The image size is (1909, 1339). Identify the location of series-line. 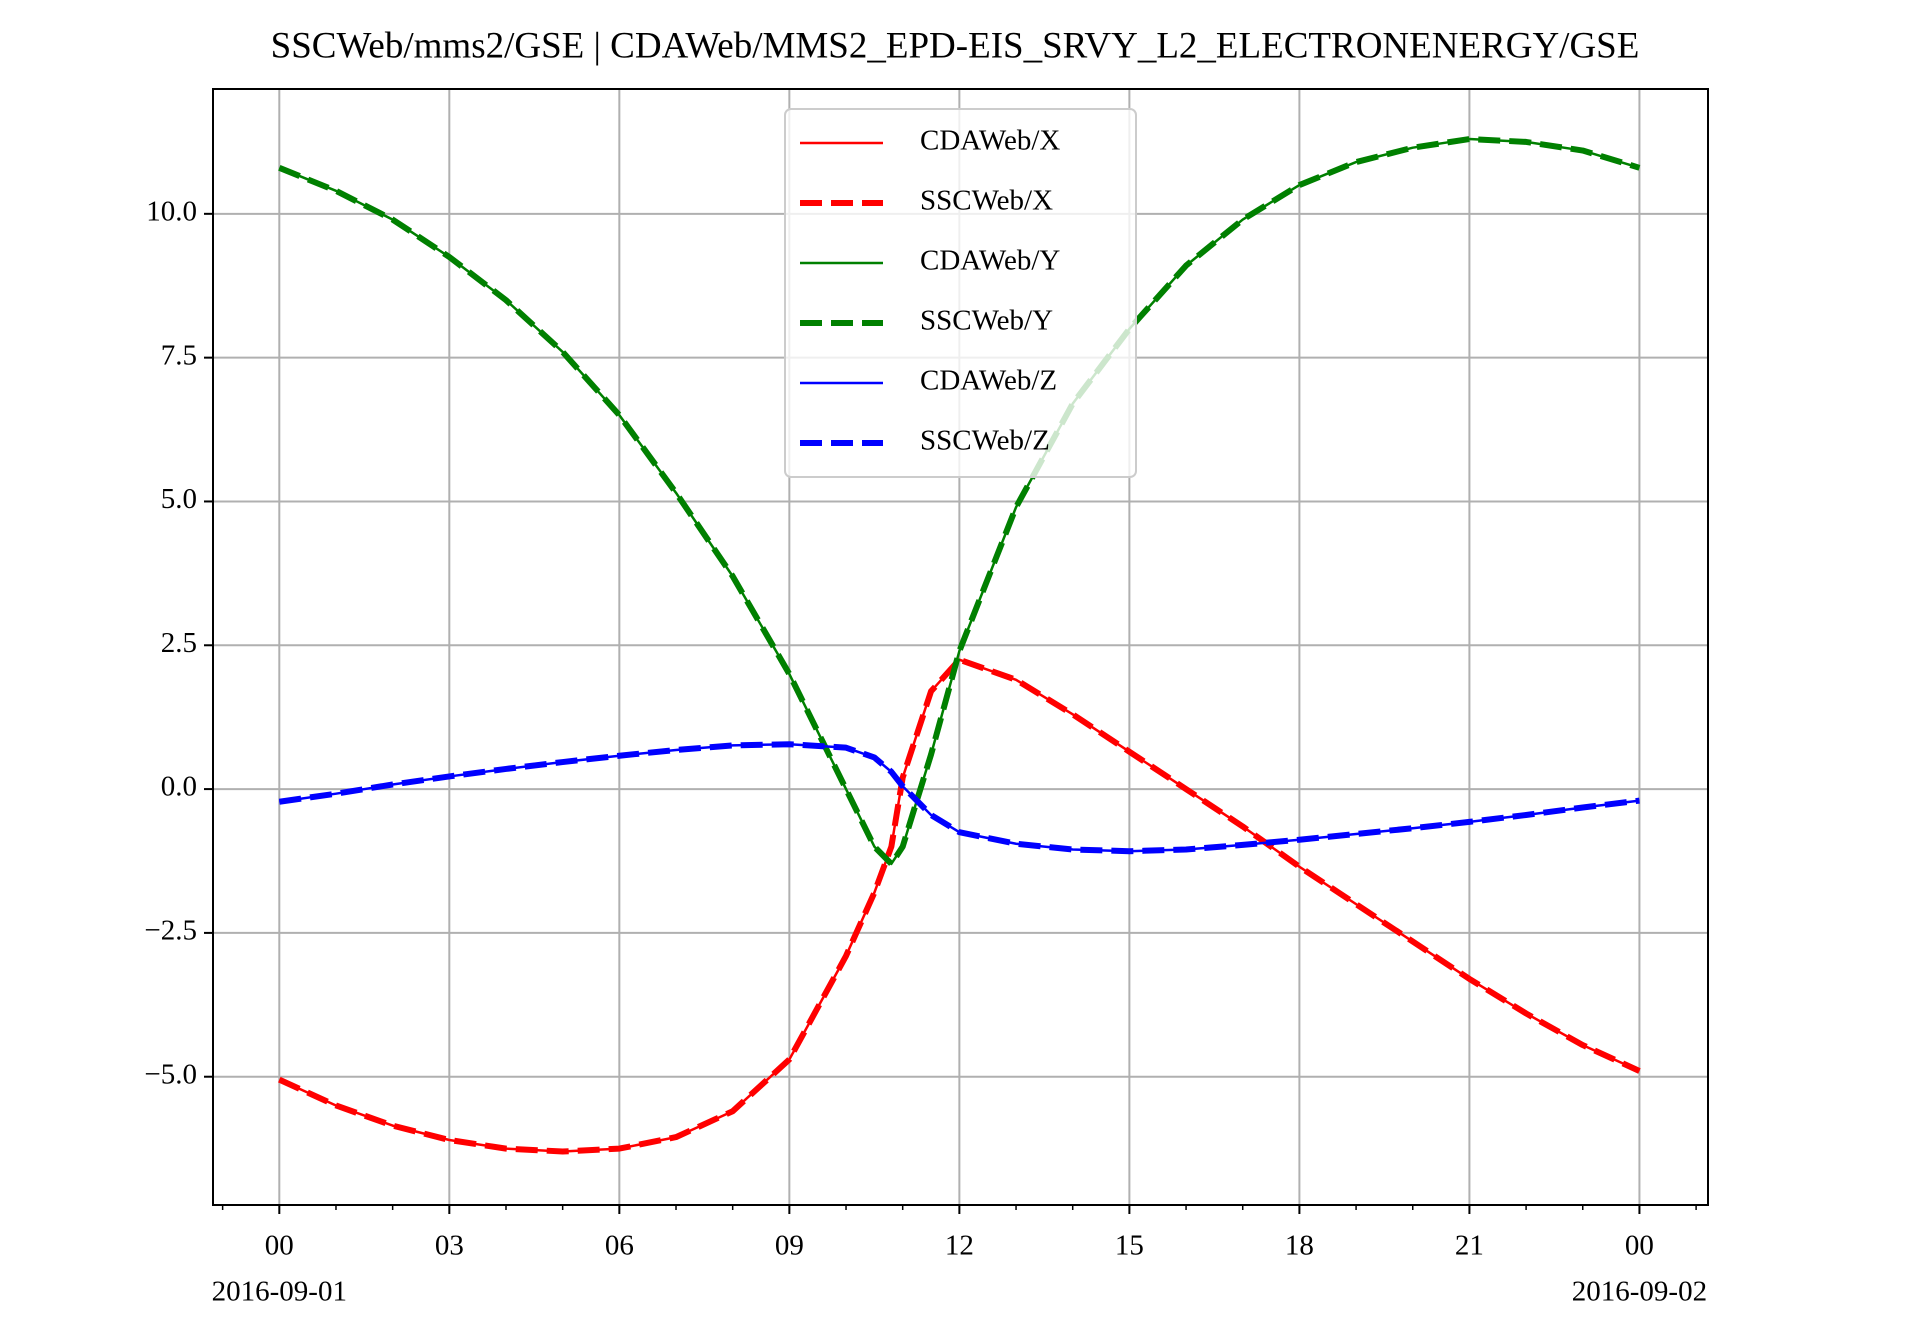
(959, 798).